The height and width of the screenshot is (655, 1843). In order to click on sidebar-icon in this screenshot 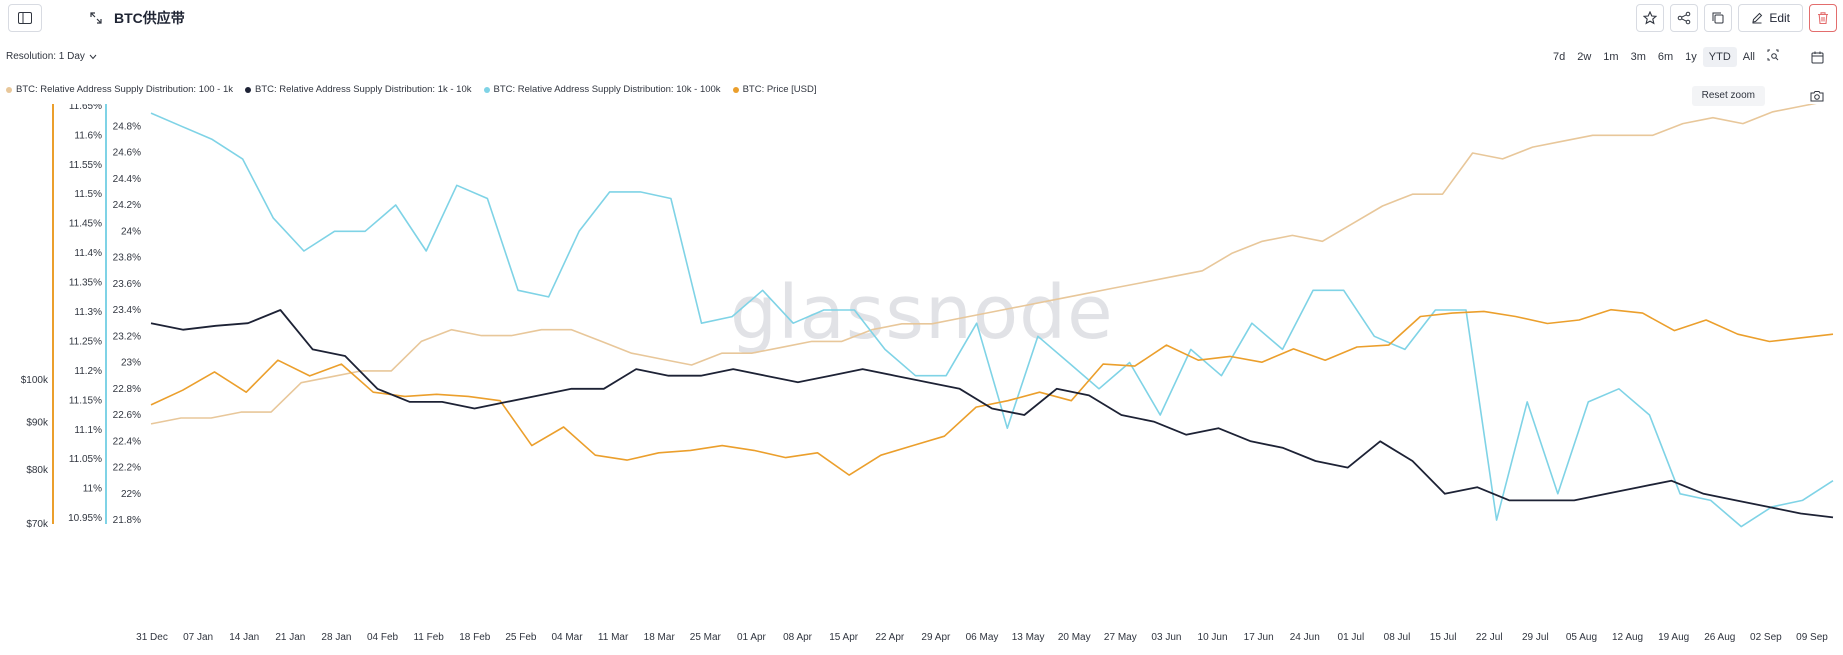, I will do `click(25, 18)`.